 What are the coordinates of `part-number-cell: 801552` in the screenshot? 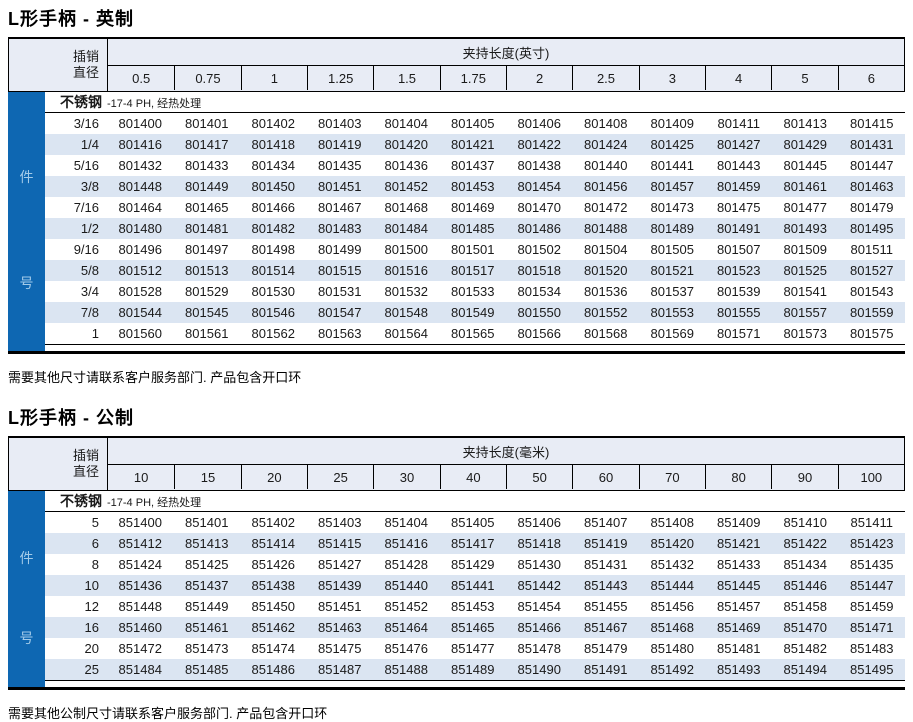 It's located at (606, 312).